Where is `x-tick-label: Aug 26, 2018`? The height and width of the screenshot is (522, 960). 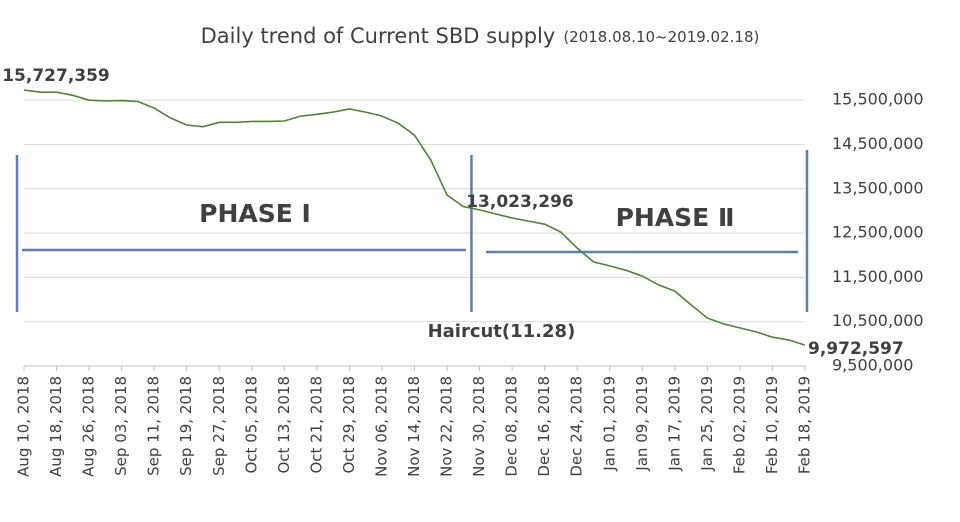
x-tick-label: Aug 26, 2018 is located at coordinates (89, 426).